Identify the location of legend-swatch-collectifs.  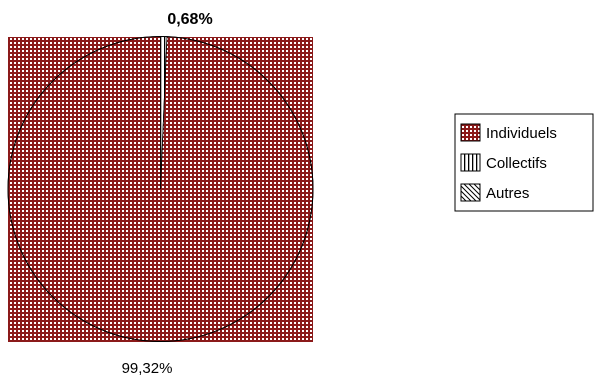
(470, 162).